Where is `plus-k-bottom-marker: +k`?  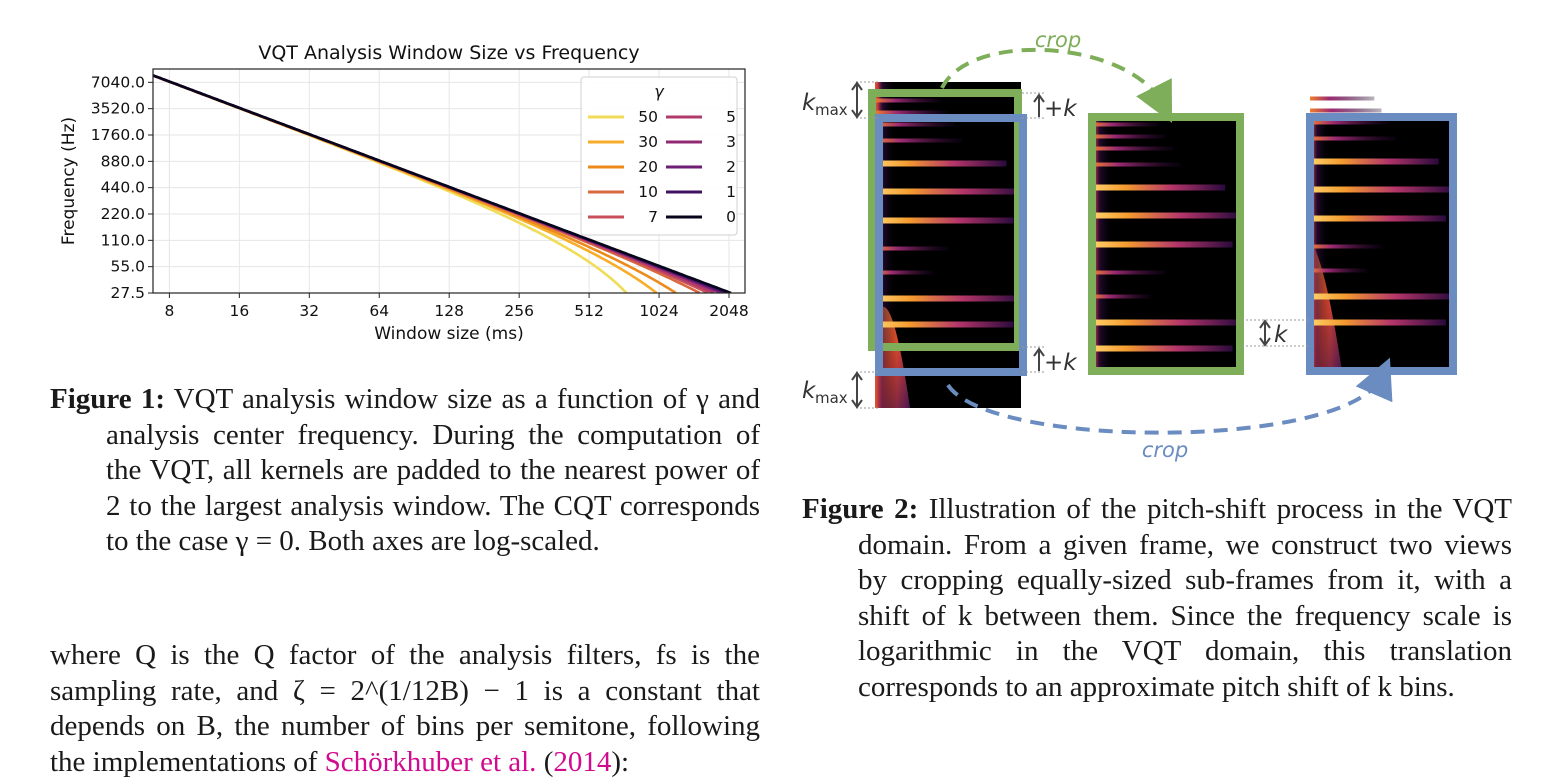 plus-k-bottom-marker: +k is located at coordinates (1050, 361).